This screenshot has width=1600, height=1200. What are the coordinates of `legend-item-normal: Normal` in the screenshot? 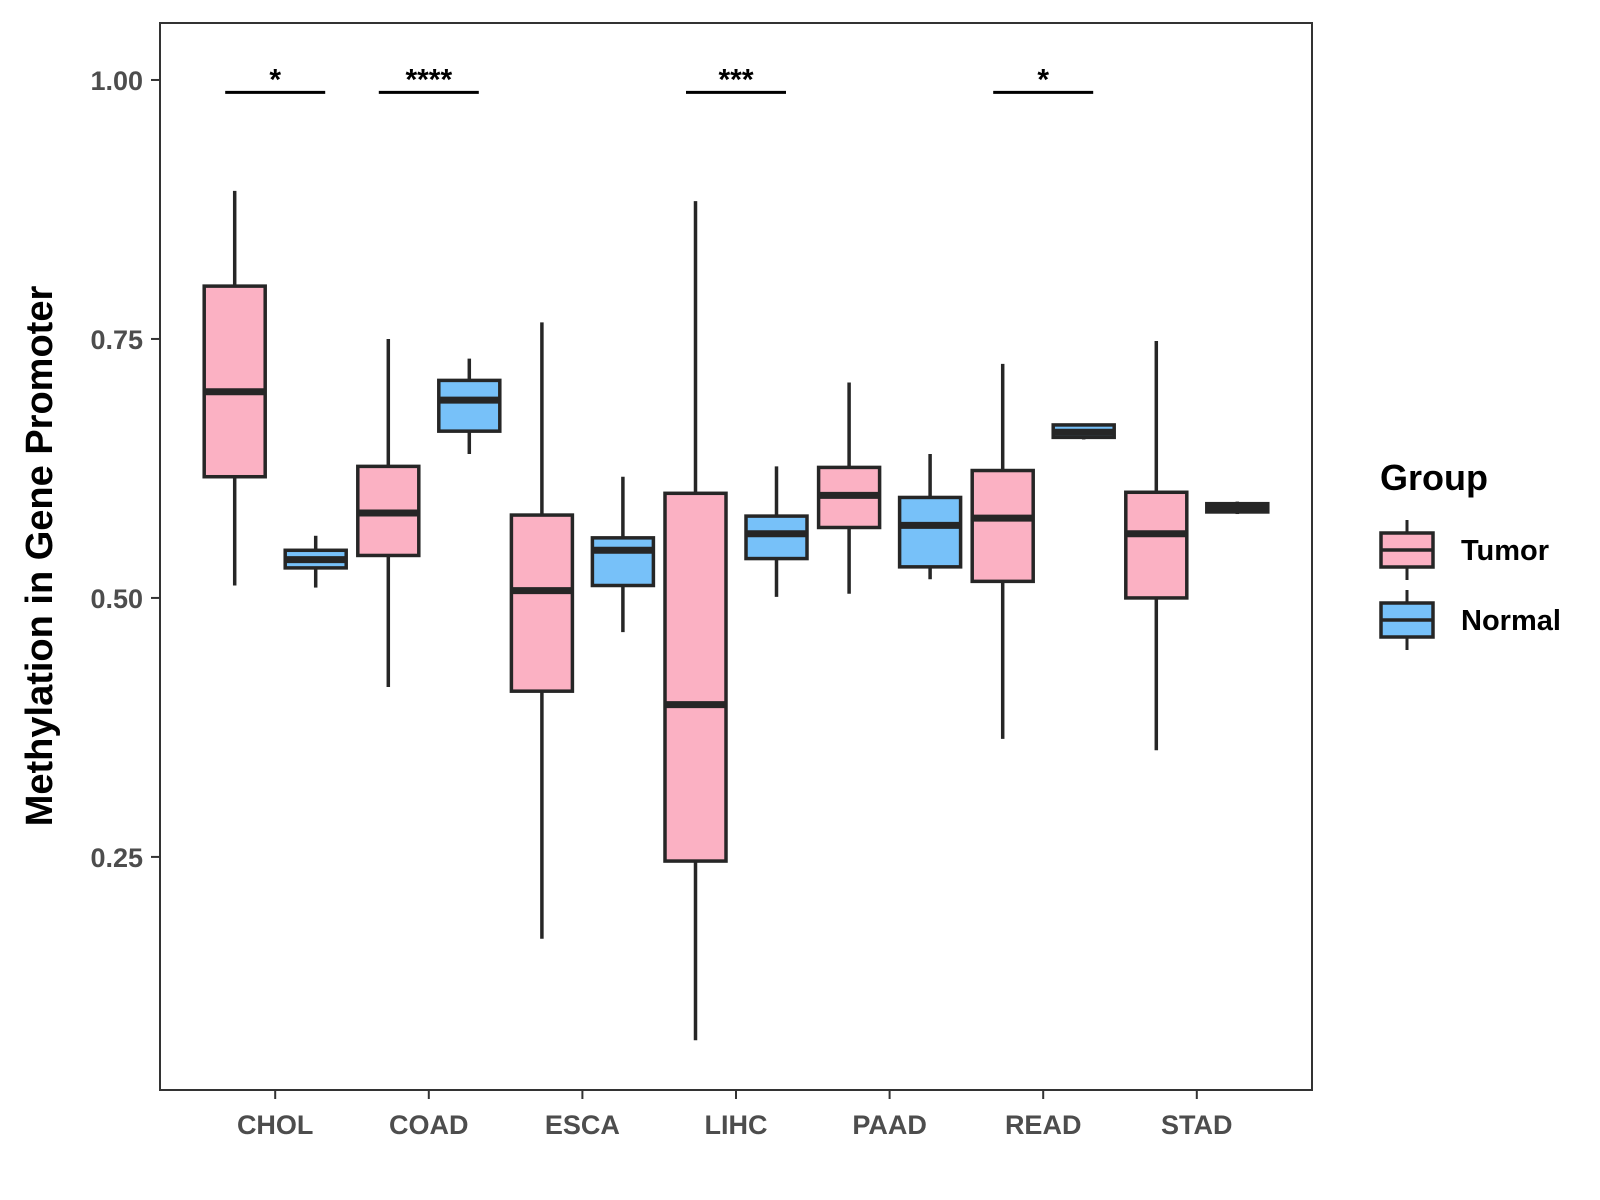 It's located at (1470, 620).